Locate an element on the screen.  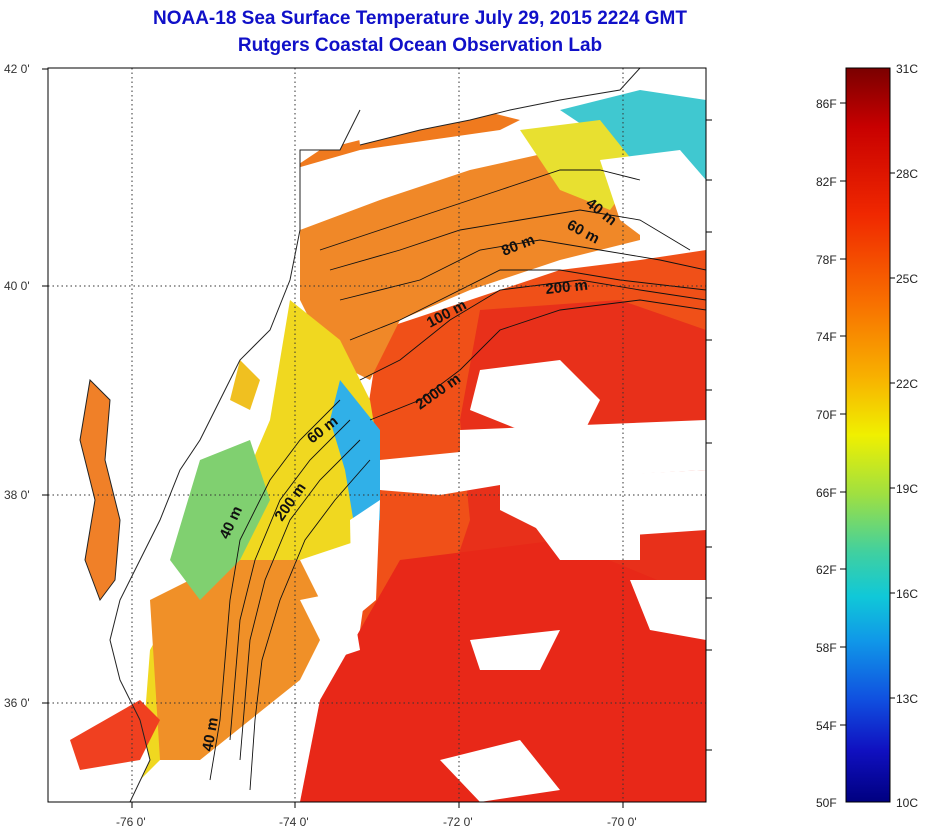
colorbar-fahrenheit-labels: 86F 82F 78F 74F 70F 66F 62F 58F 54F 50F is located at coordinates (826, 453).